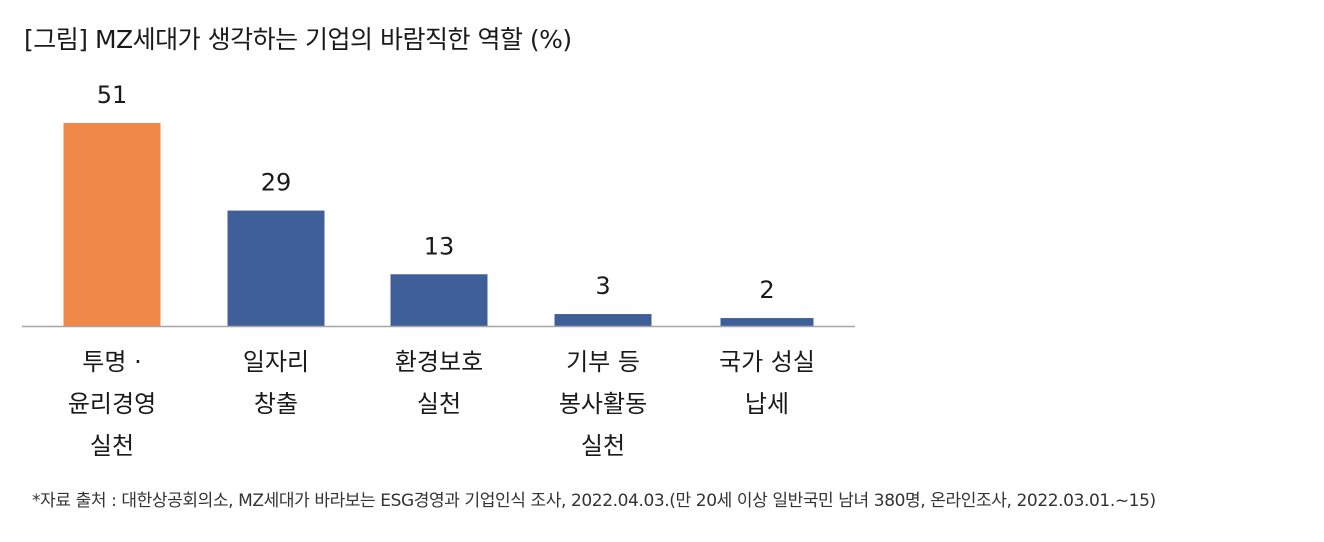 The image size is (1324, 542). I want to click on data-label: 2, so click(766, 290).